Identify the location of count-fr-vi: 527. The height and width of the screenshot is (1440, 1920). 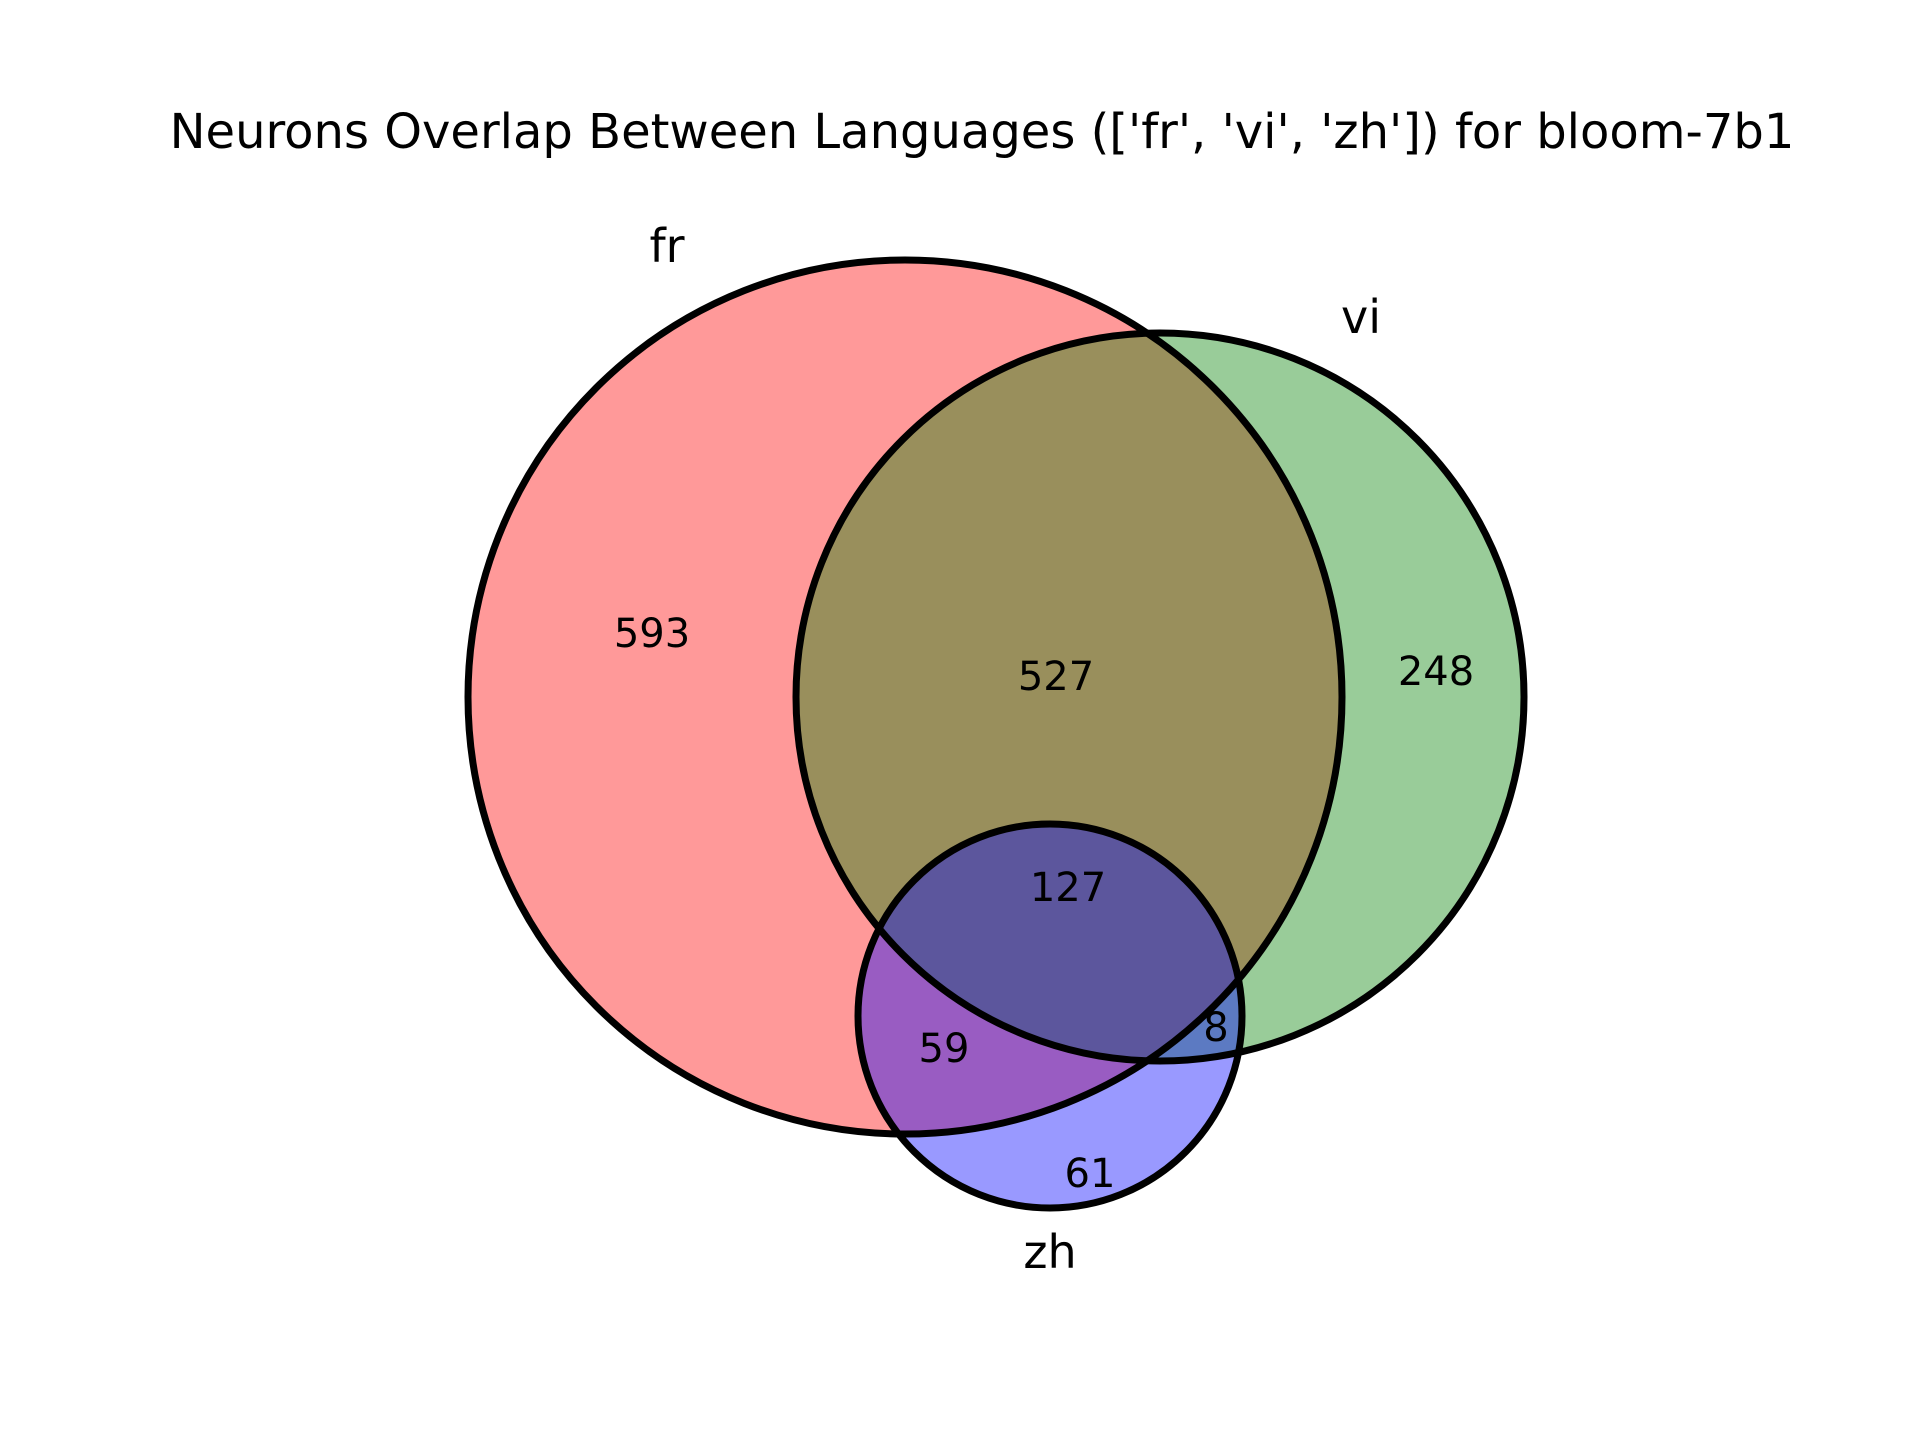
(1056, 677).